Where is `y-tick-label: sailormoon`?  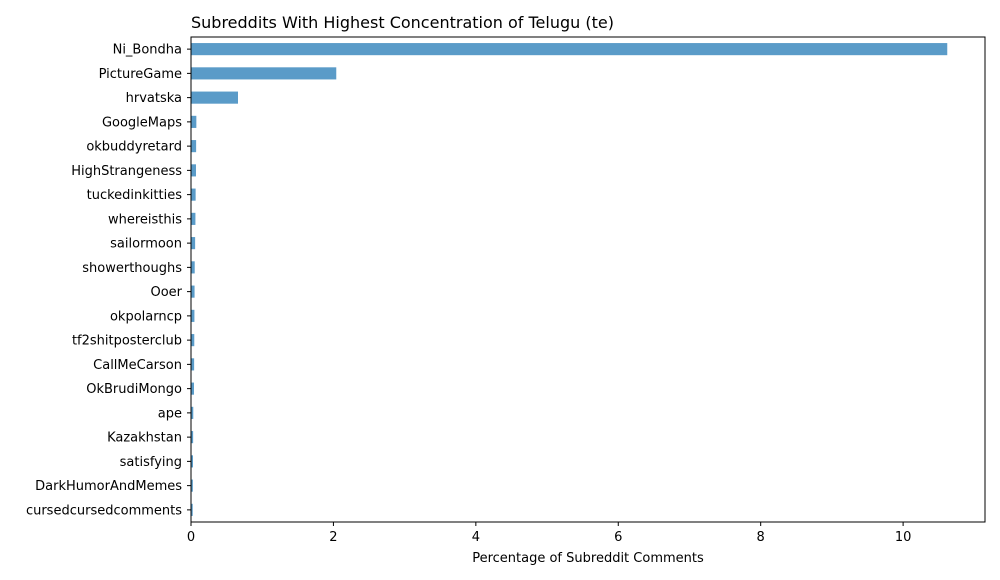
y-tick-label: sailormoon is located at coordinates (146, 244).